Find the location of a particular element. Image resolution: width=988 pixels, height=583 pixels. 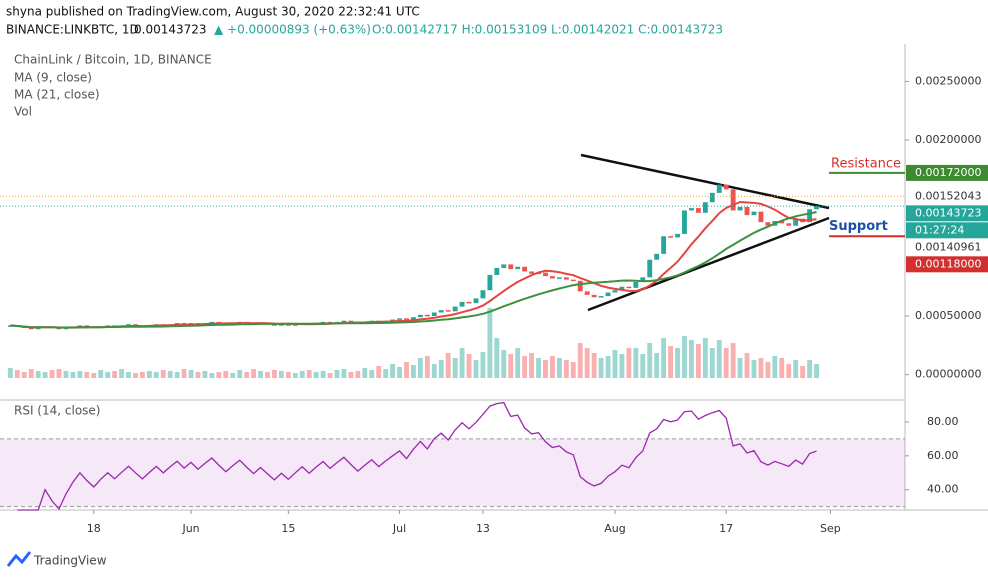

legend-ma9: MA (9, close) is located at coordinates (53, 78).